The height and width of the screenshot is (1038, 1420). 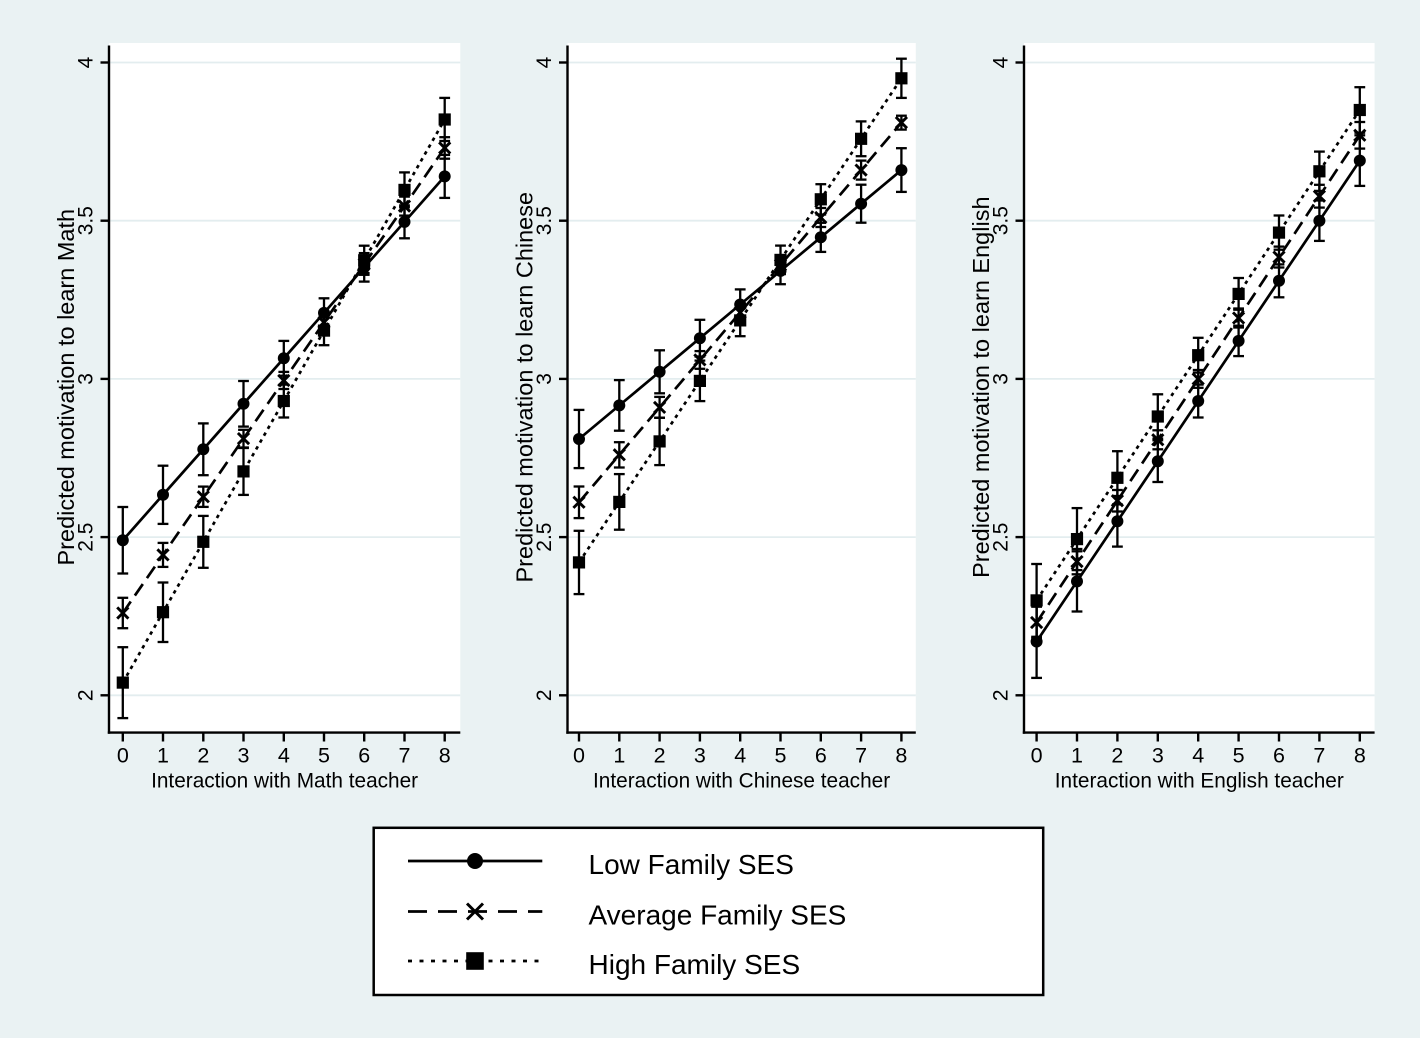 I want to click on svg-text:Predicted motivation to learn: Predicted motivation to learn English, so click(x=981, y=386).